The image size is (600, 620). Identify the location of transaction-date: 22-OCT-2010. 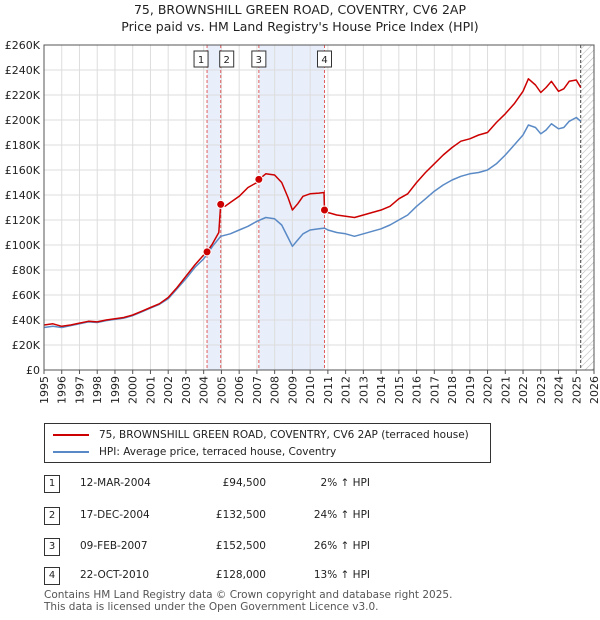
(114, 575).